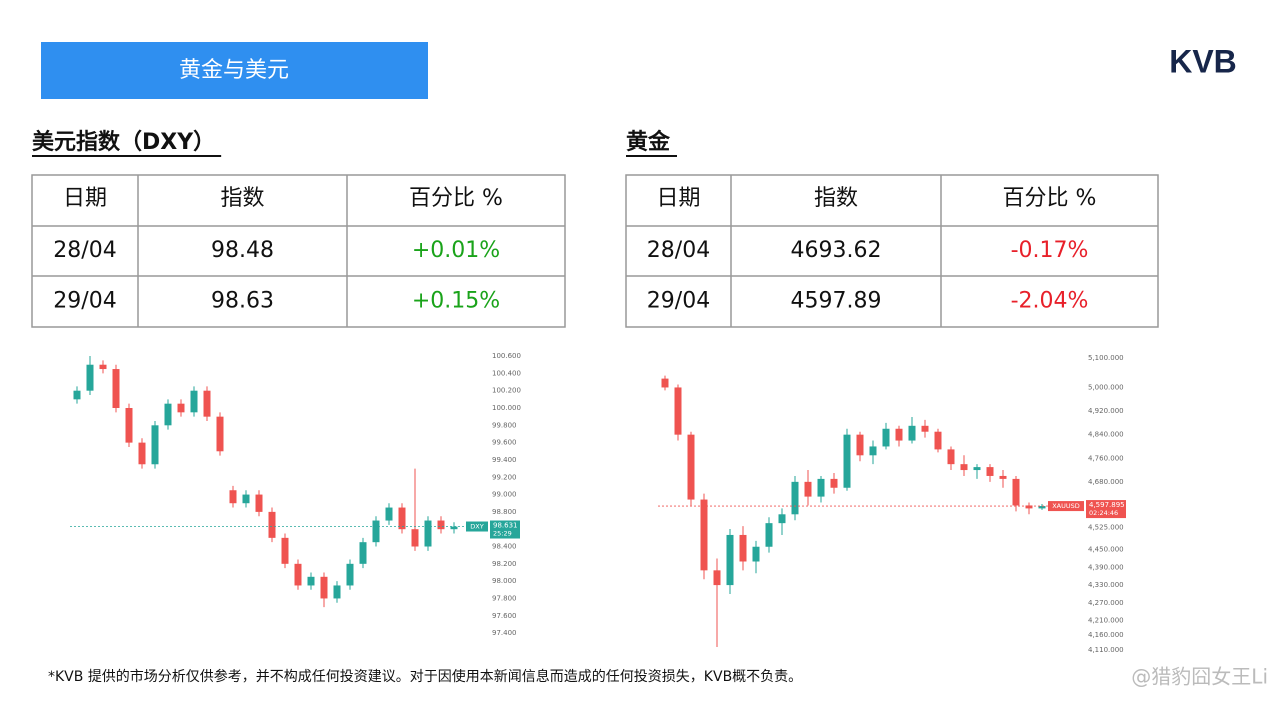 The height and width of the screenshot is (719, 1280). Describe the element at coordinates (1106, 550) in the screenshot. I see `y-tick-label: 4,450.000` at that location.